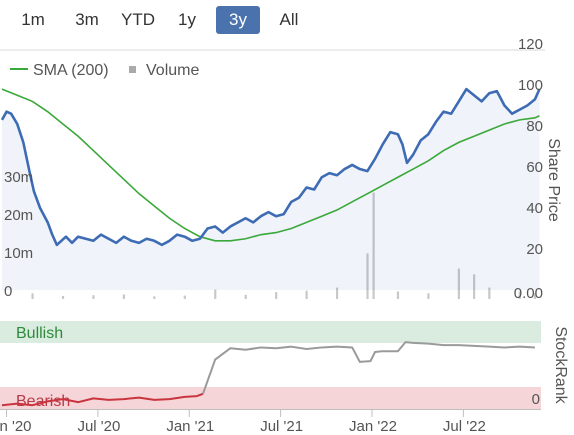  I want to click on x-tick-label: Jul '21, so click(281, 426).